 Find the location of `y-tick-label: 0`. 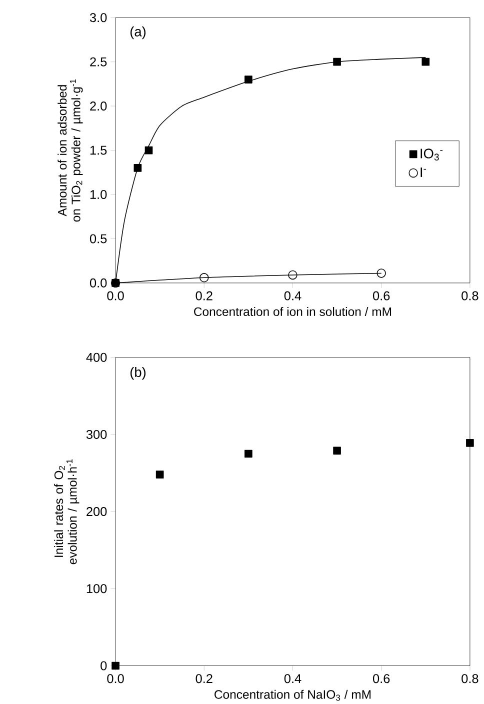

y-tick-label: 0 is located at coordinates (103, 665).